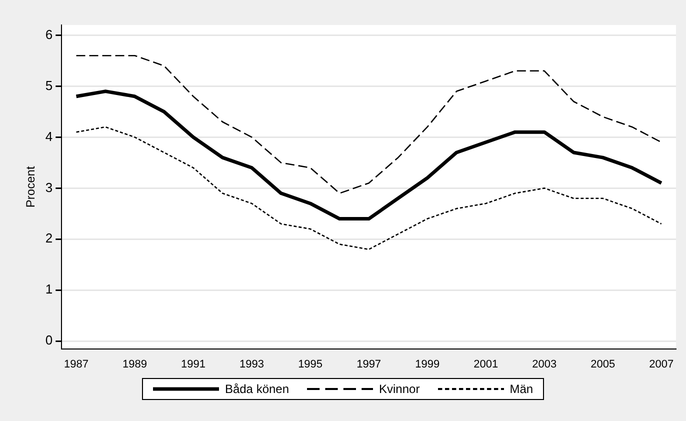  What do you see at coordinates (49, 340) in the screenshot?
I see `y-tick-label: 0` at bounding box center [49, 340].